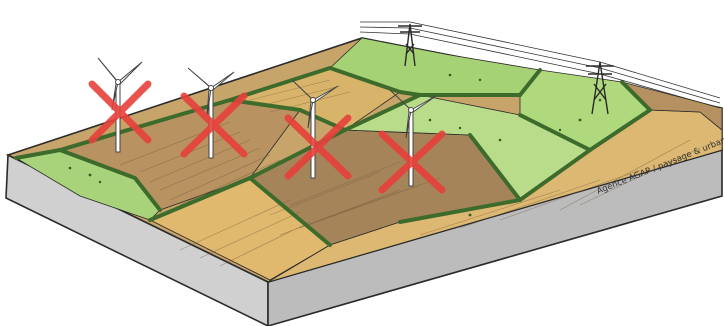 Image resolution: width=724 pixels, height=326 pixels. I want to click on power-line, so click(540, 65).